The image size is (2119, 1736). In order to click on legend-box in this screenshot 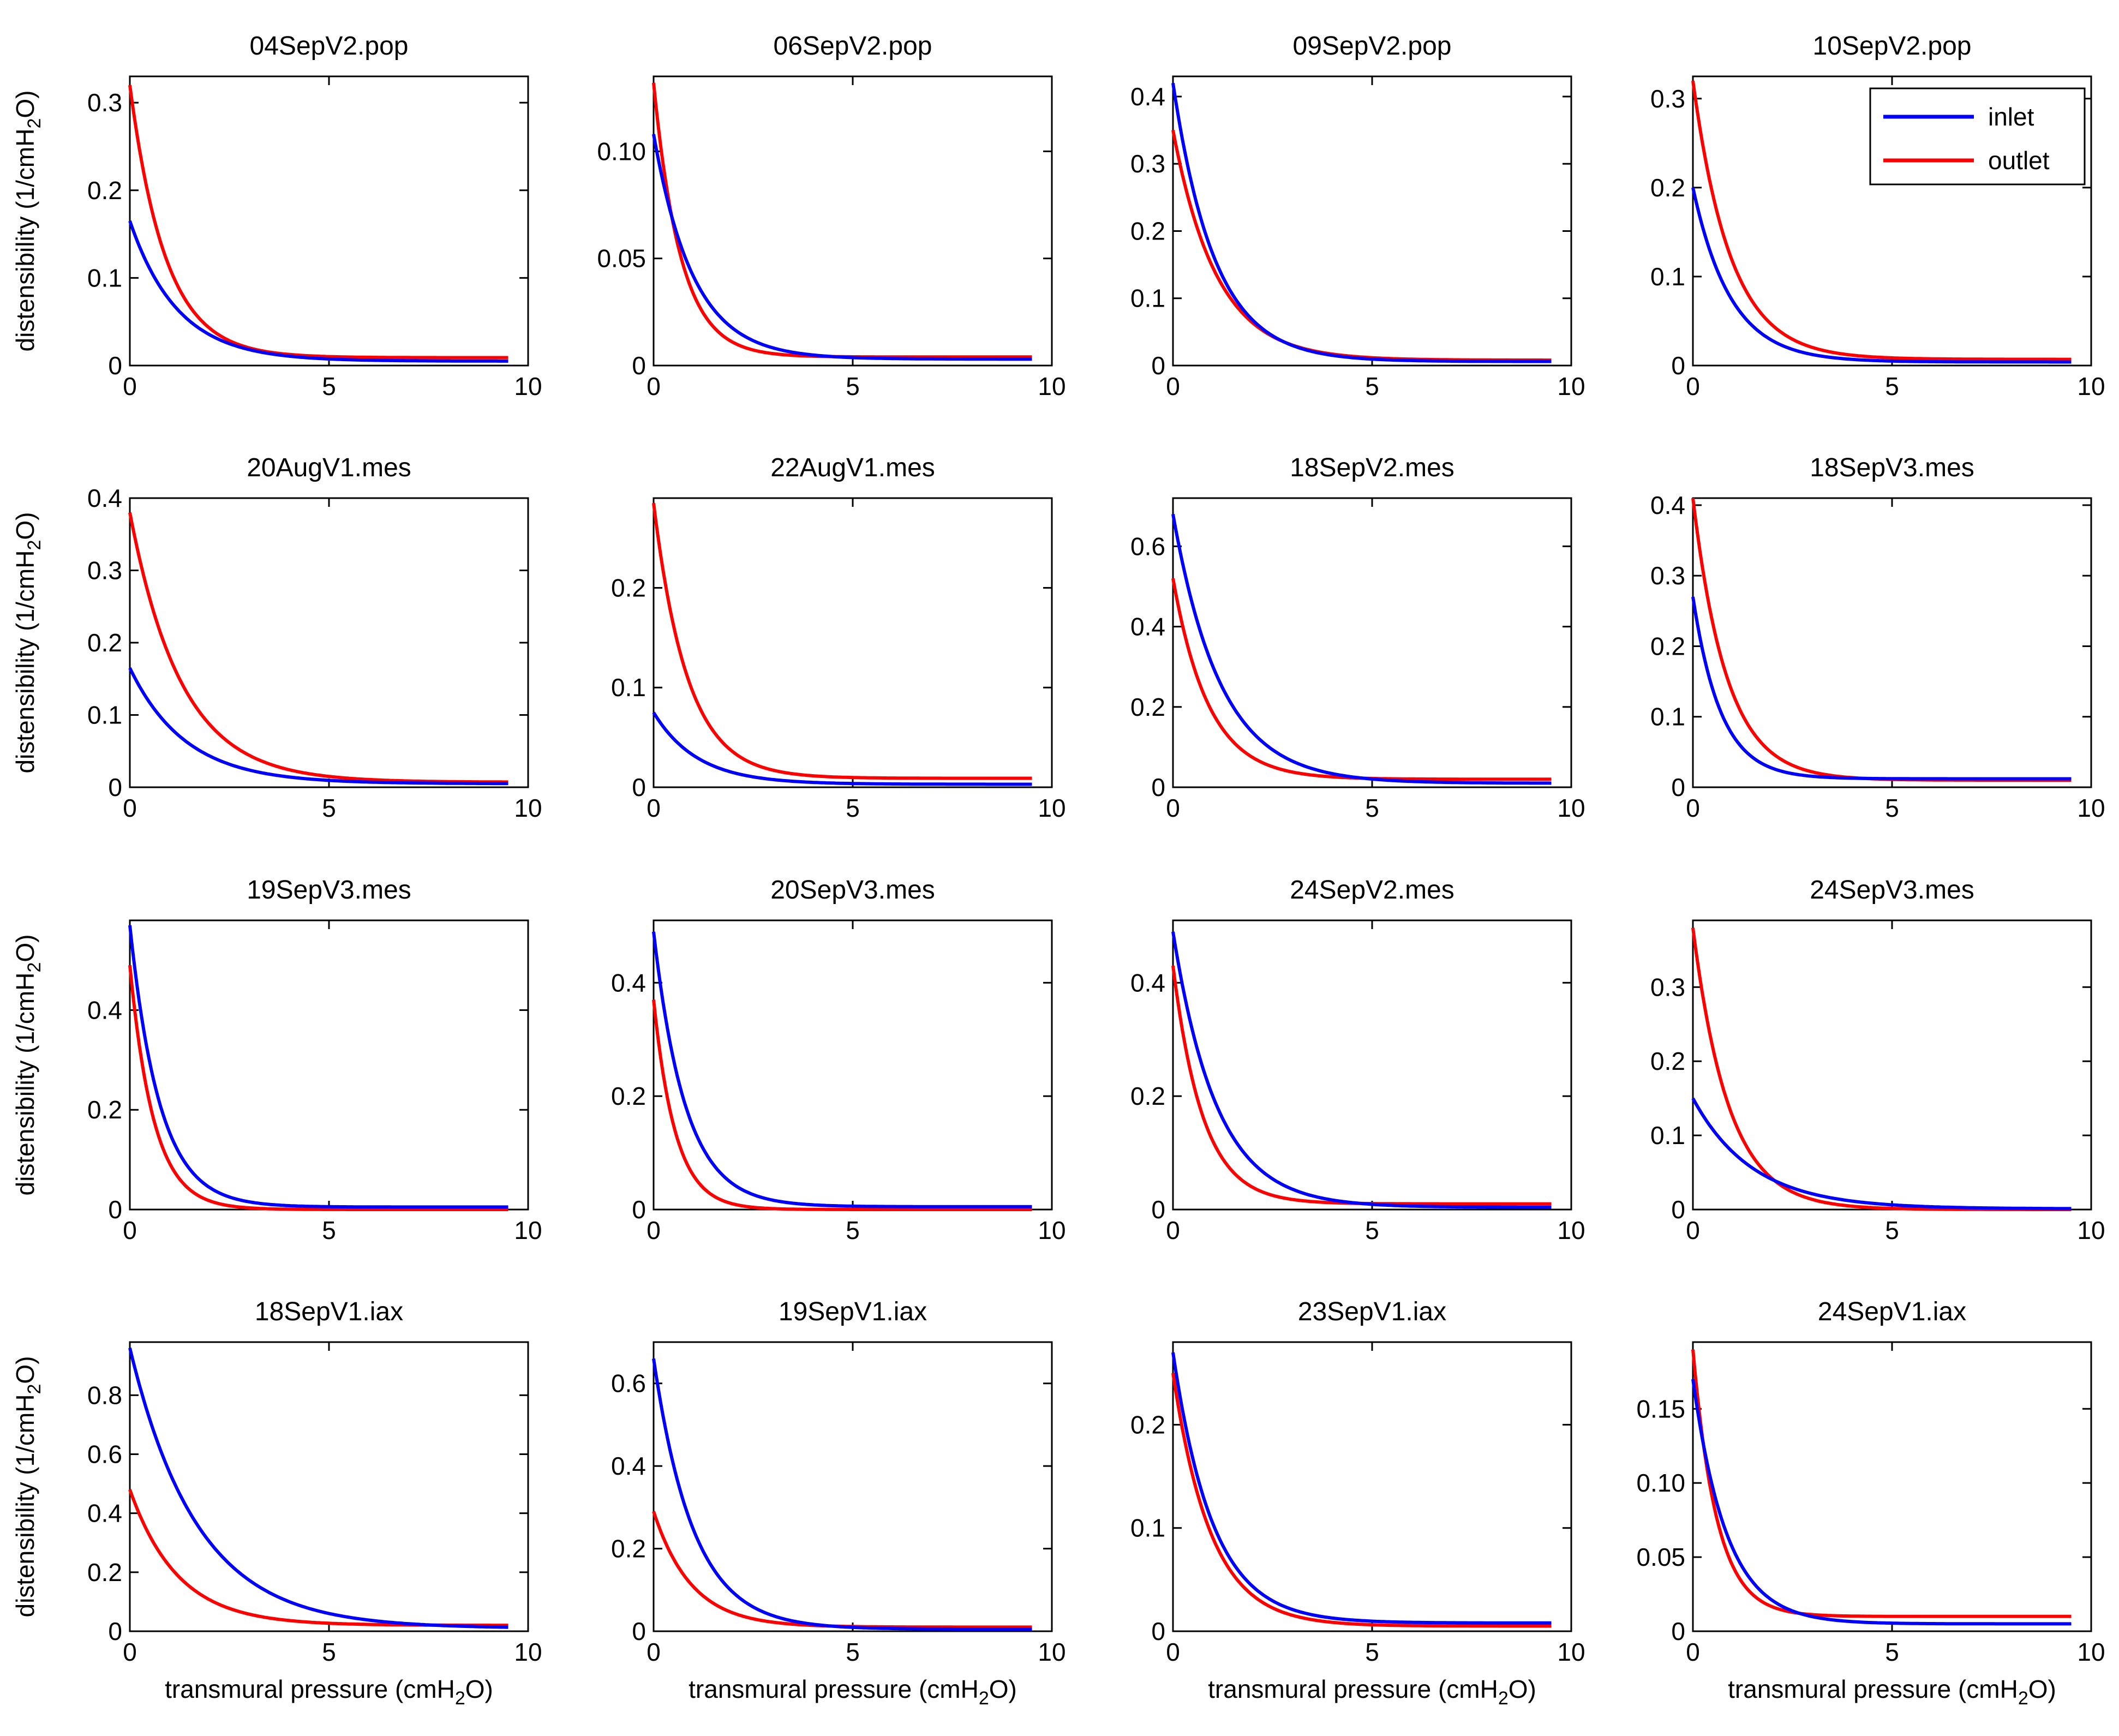, I will do `click(1978, 136)`.